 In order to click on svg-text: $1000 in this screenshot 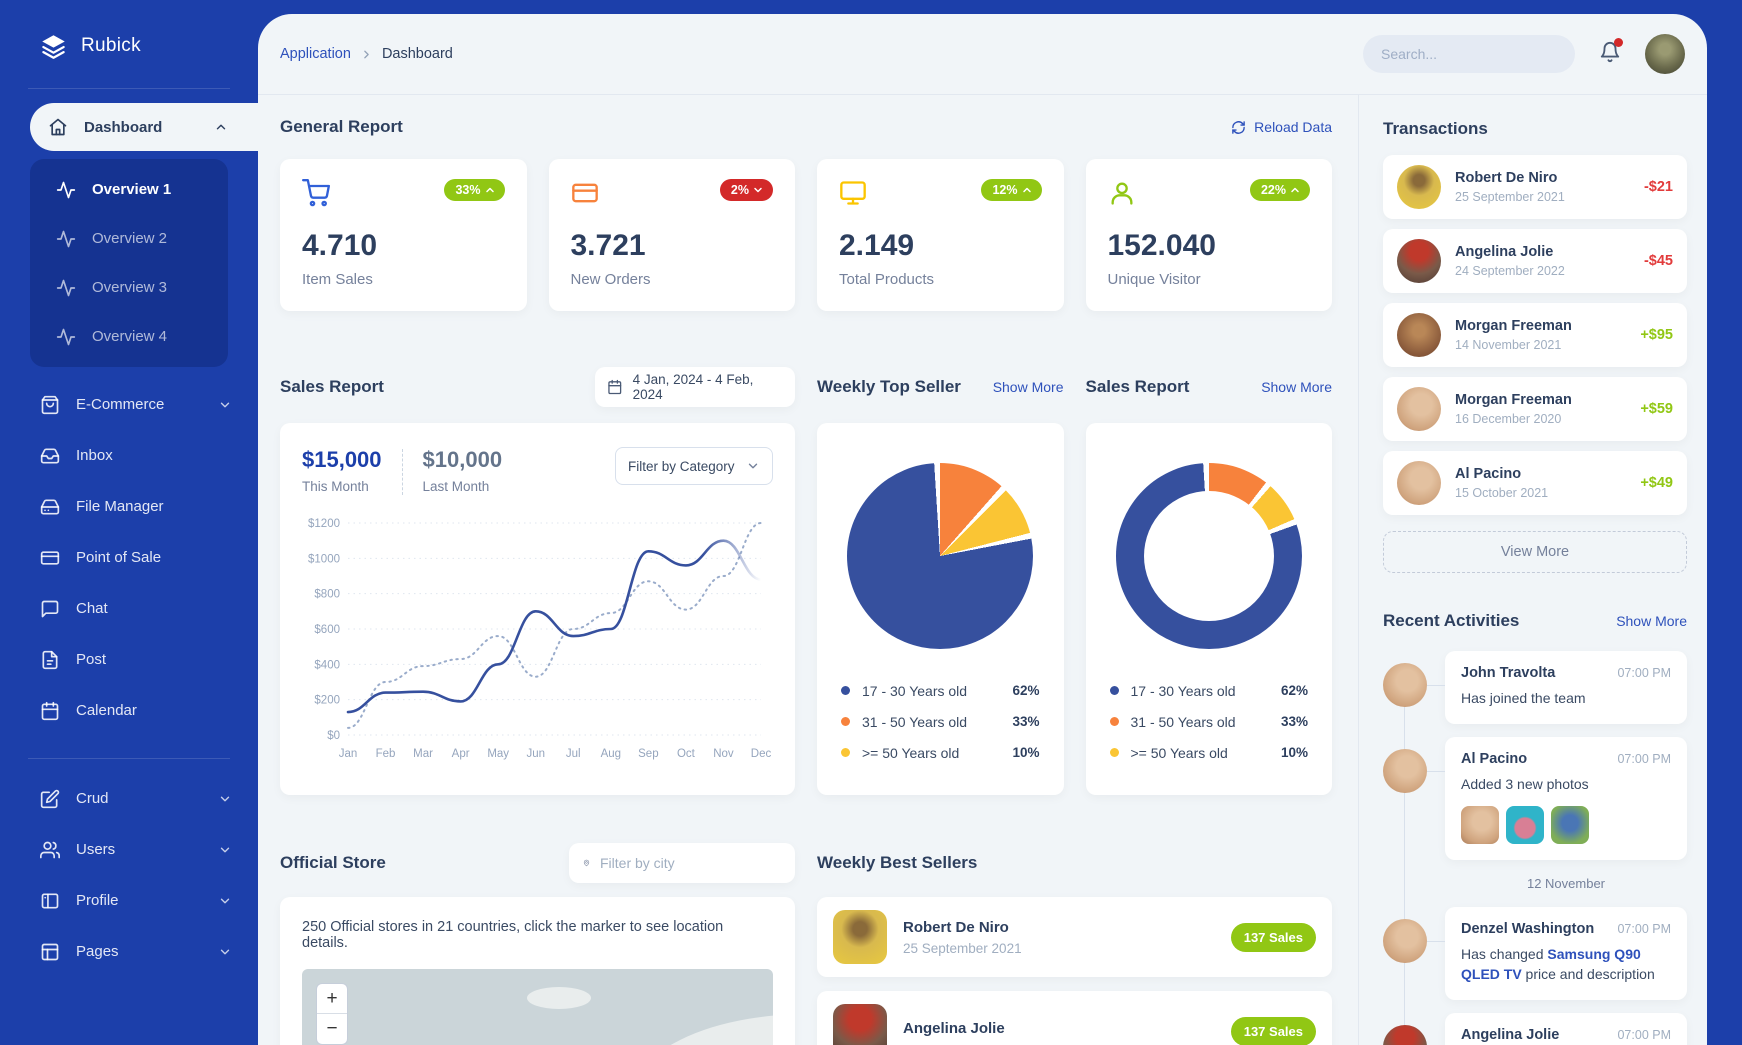, I will do `click(324, 559)`.